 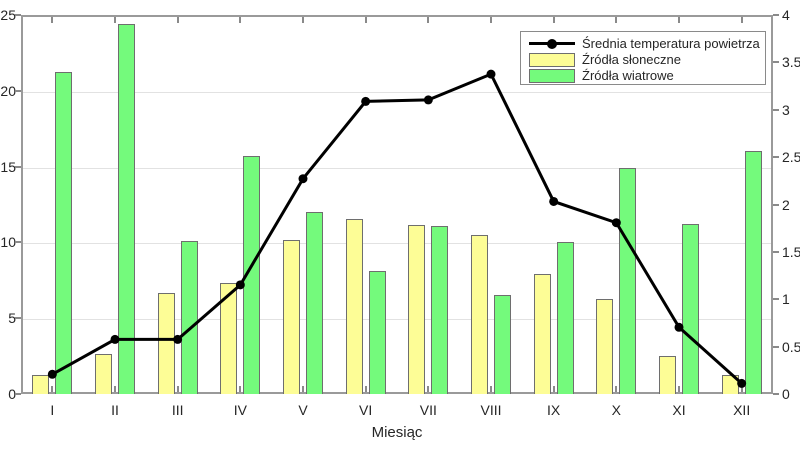 I want to click on x-tick-label: XII, so click(x=742, y=410).